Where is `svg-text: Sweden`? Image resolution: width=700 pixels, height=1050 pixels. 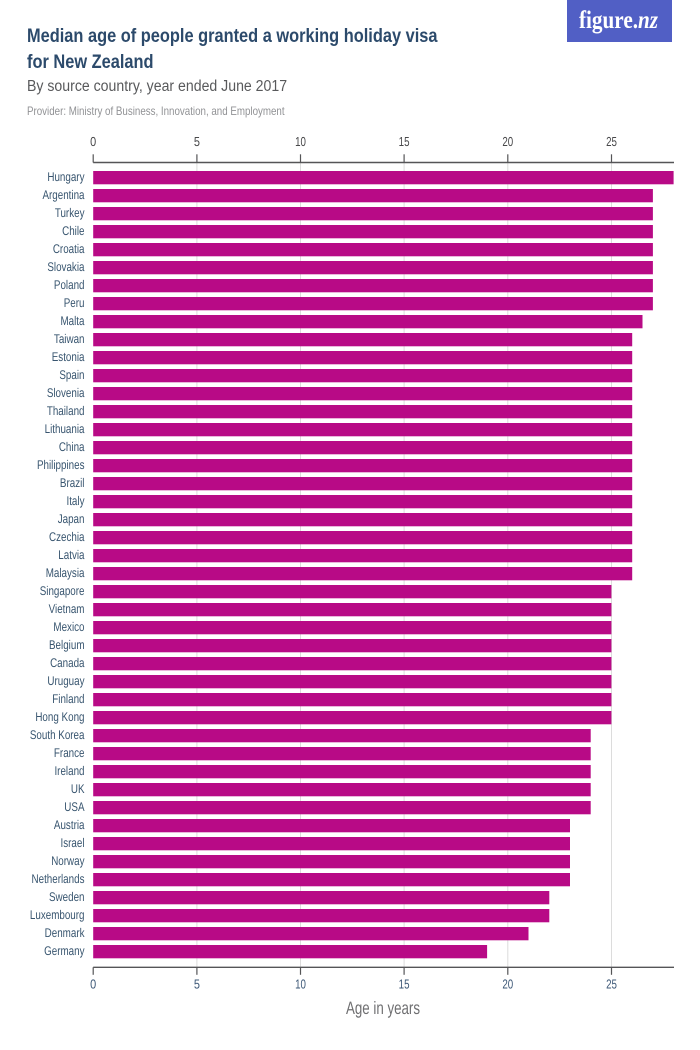
svg-text: Sweden is located at coordinates (67, 897).